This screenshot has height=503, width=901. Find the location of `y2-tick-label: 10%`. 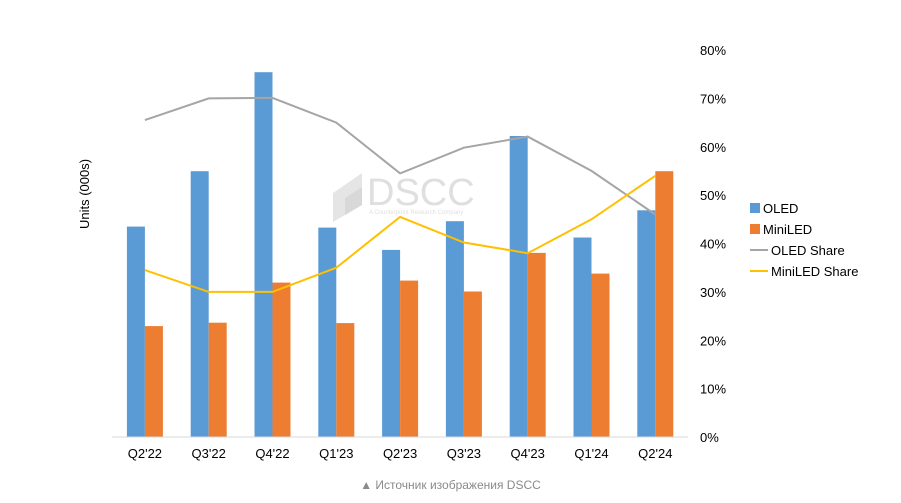

y2-tick-label: 10% is located at coordinates (713, 389).